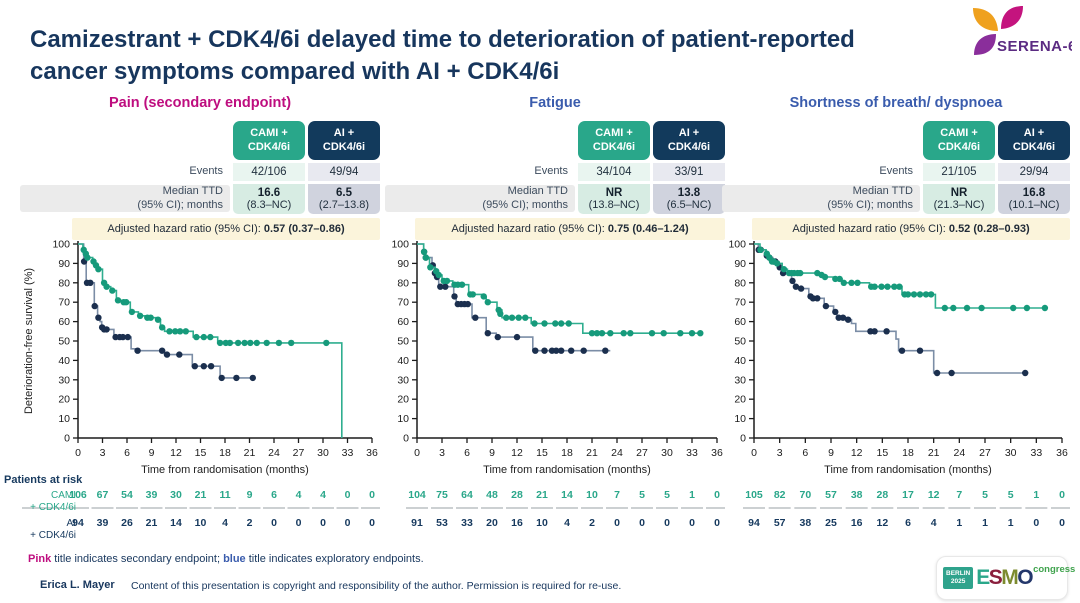 The height and width of the screenshot is (603, 1080). Describe the element at coordinates (344, 171) in the screenshot. I see `events-value-ai: 49/94` at that location.